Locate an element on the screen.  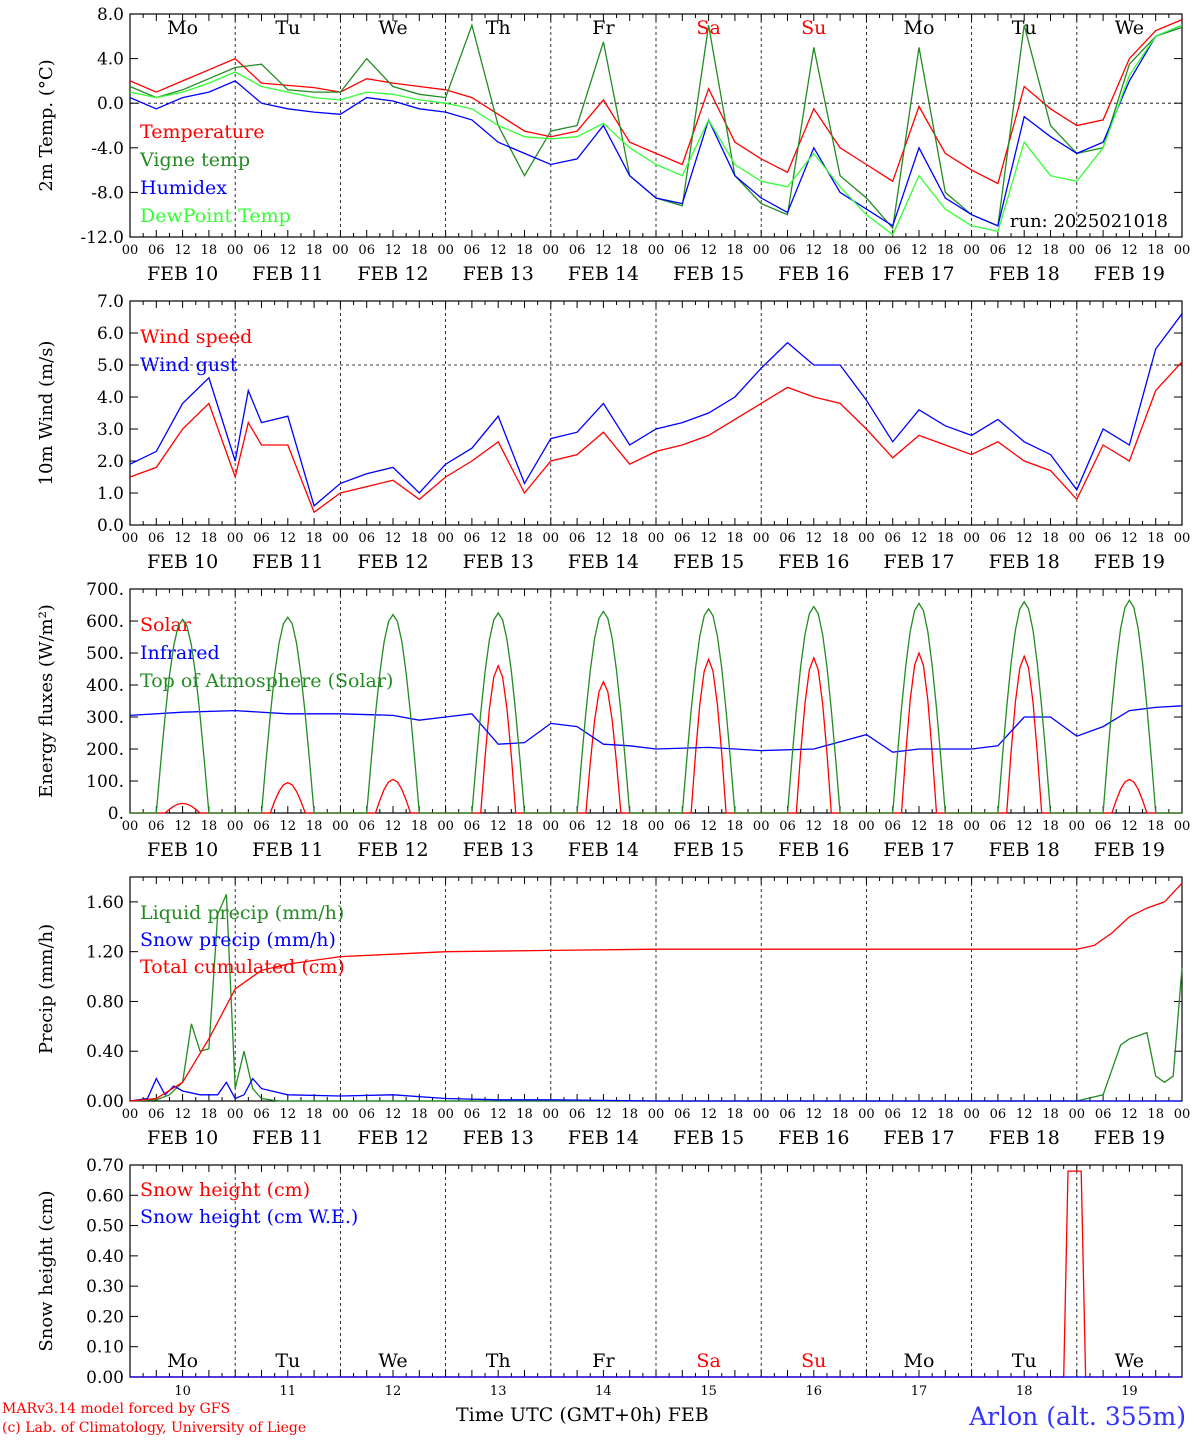
y-tick-label: 4.0 is located at coordinates (110, 398).